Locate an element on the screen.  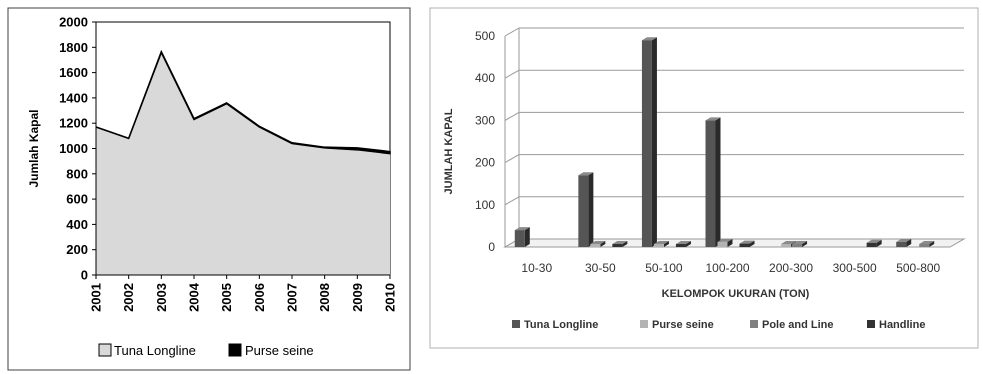
x-tick-label: 2008 is located at coordinates (324, 297).